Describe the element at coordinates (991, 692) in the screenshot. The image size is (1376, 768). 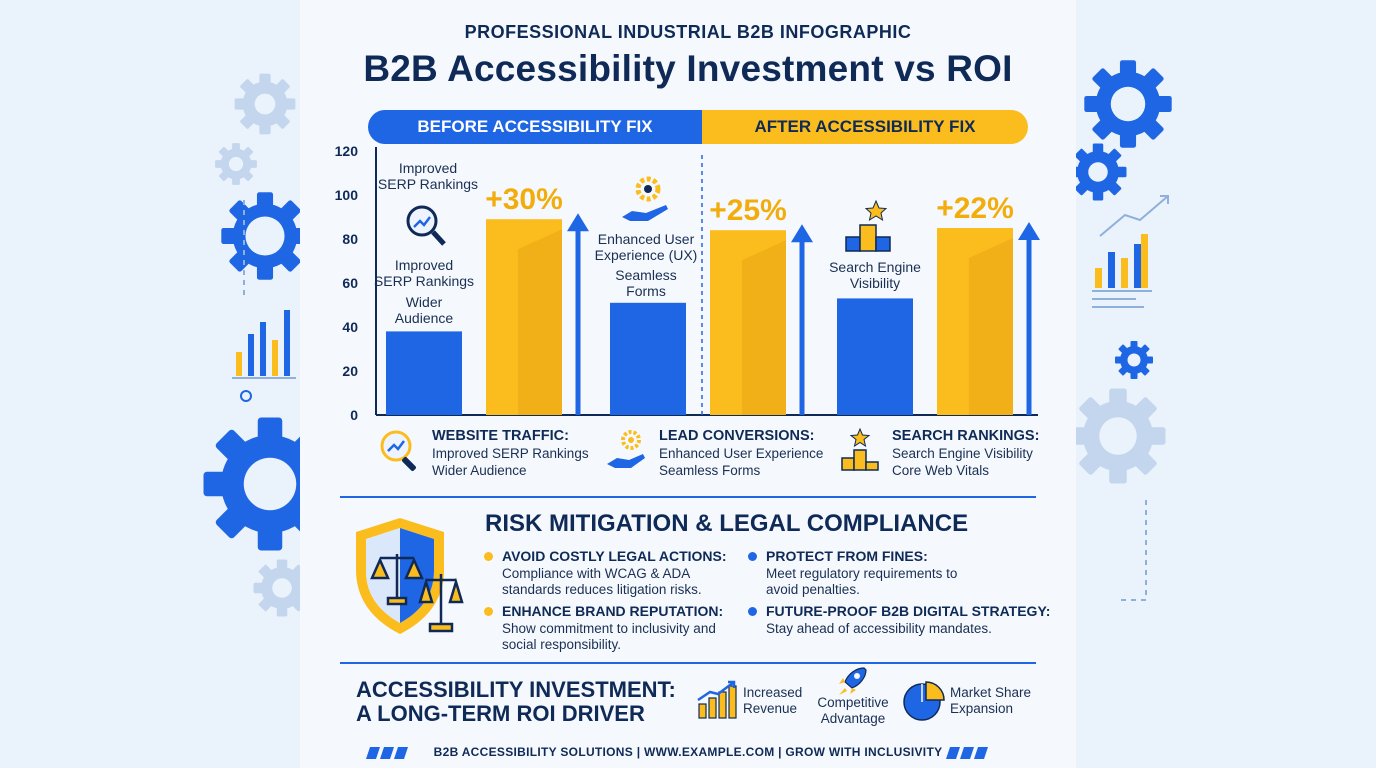
I see `benefit-line: Market Share` at that location.